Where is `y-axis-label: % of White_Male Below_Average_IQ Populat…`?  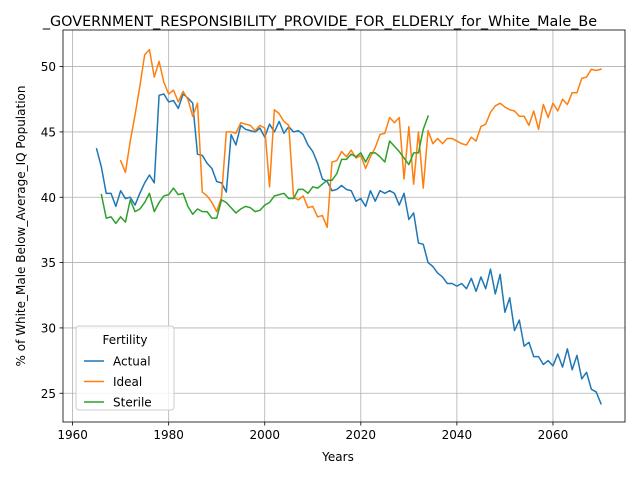
y-axis-label: % of White_Male Below_Average_IQ Populat… is located at coordinates (21, 226).